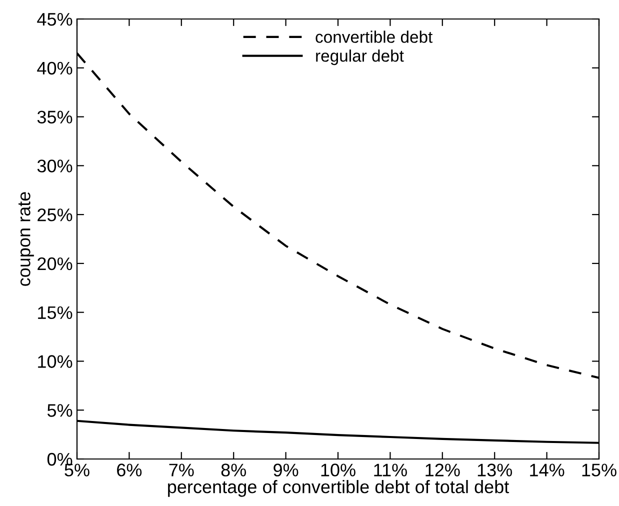 The width and height of the screenshot is (619, 506). What do you see at coordinates (55, 215) in the screenshot?
I see `y-tick-label: 25%` at bounding box center [55, 215].